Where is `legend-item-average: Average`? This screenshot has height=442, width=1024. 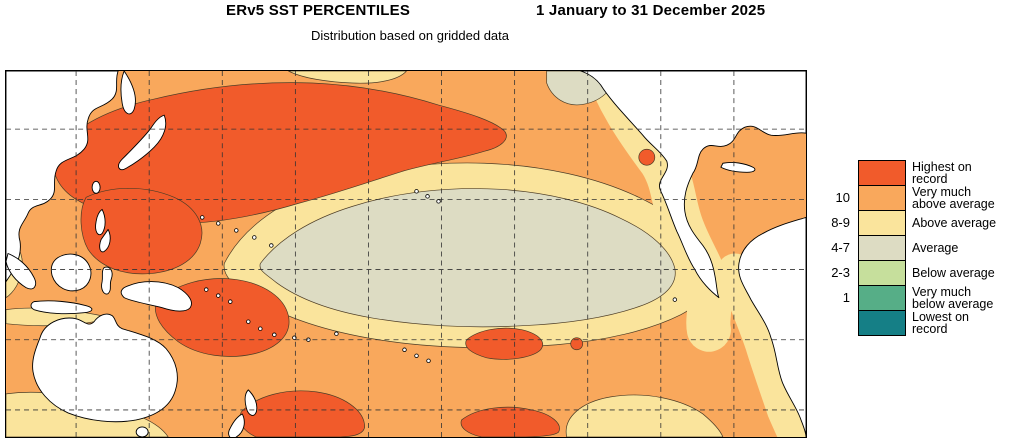
legend-item-average: Average is located at coordinates (927, 248).